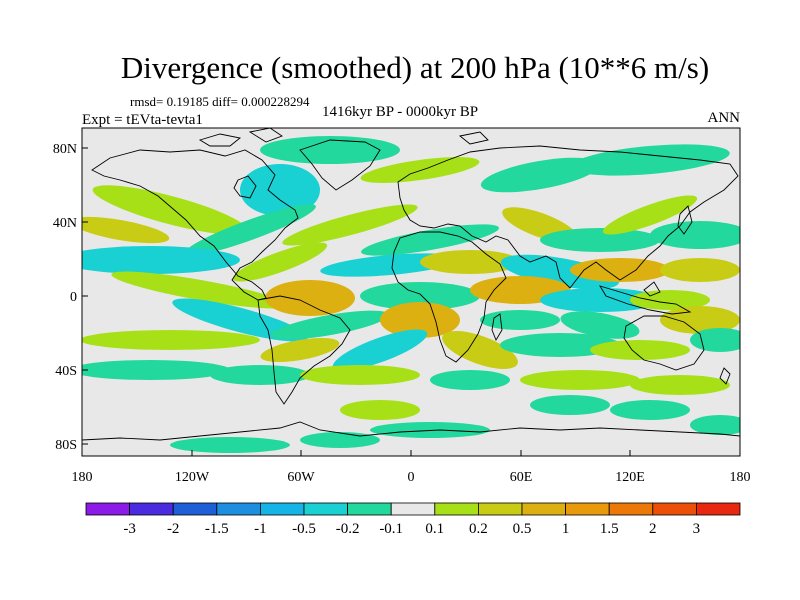 This screenshot has width=800, height=600. I want to click on colorbar-label: 0.5, so click(522, 529).